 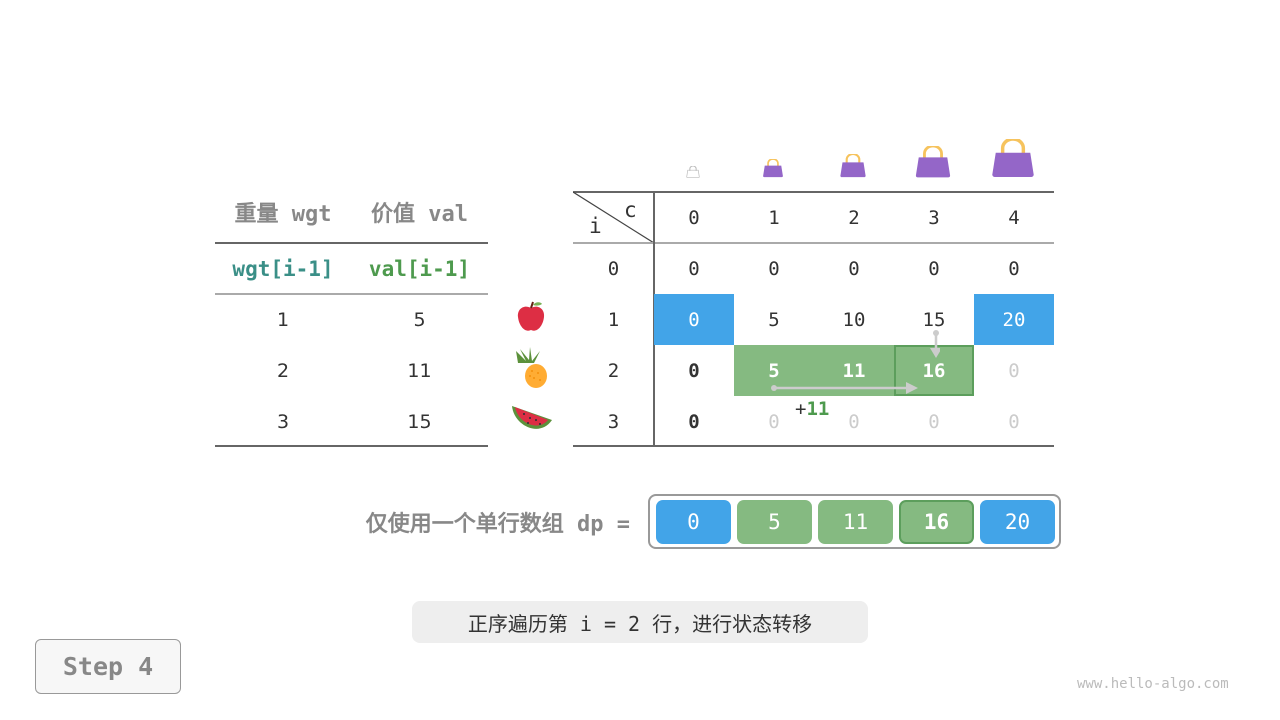 What do you see at coordinates (613, 268) in the screenshot?
I see `row-header: 0` at bounding box center [613, 268].